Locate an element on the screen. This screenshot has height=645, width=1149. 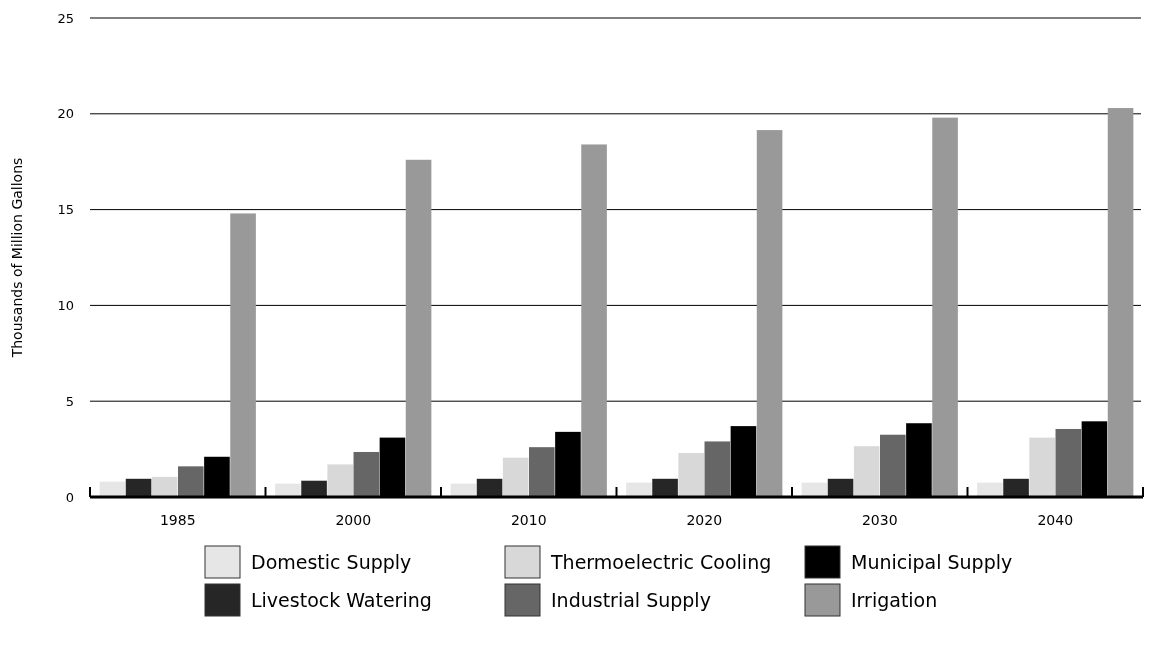
legend-label: Industrial Supply is located at coordinates (631, 599).